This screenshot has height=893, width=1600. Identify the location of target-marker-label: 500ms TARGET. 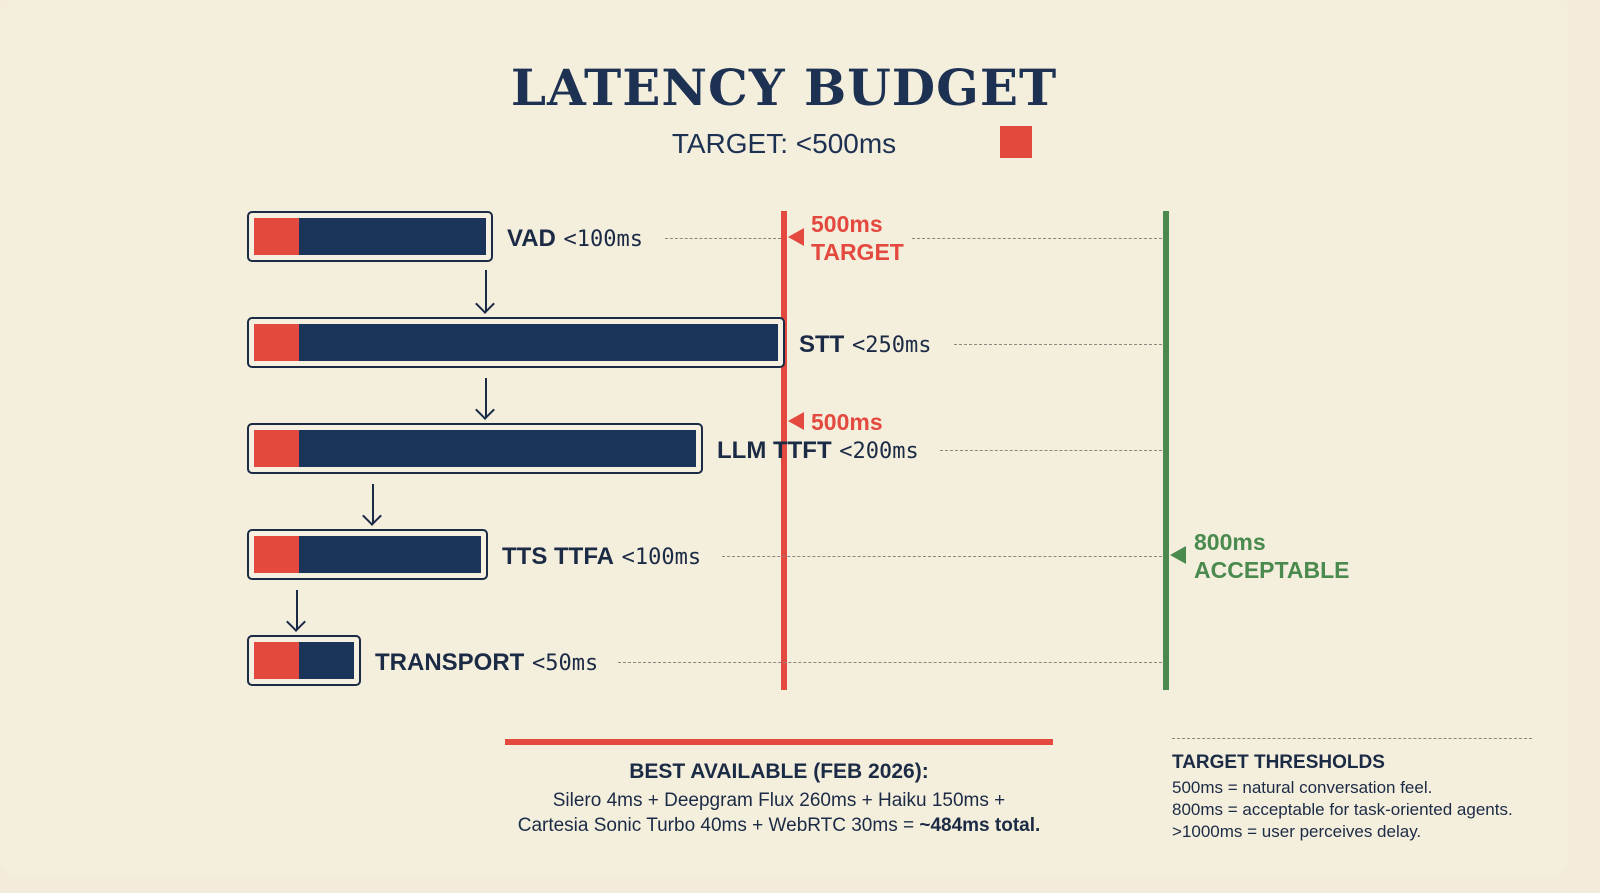
(857, 238).